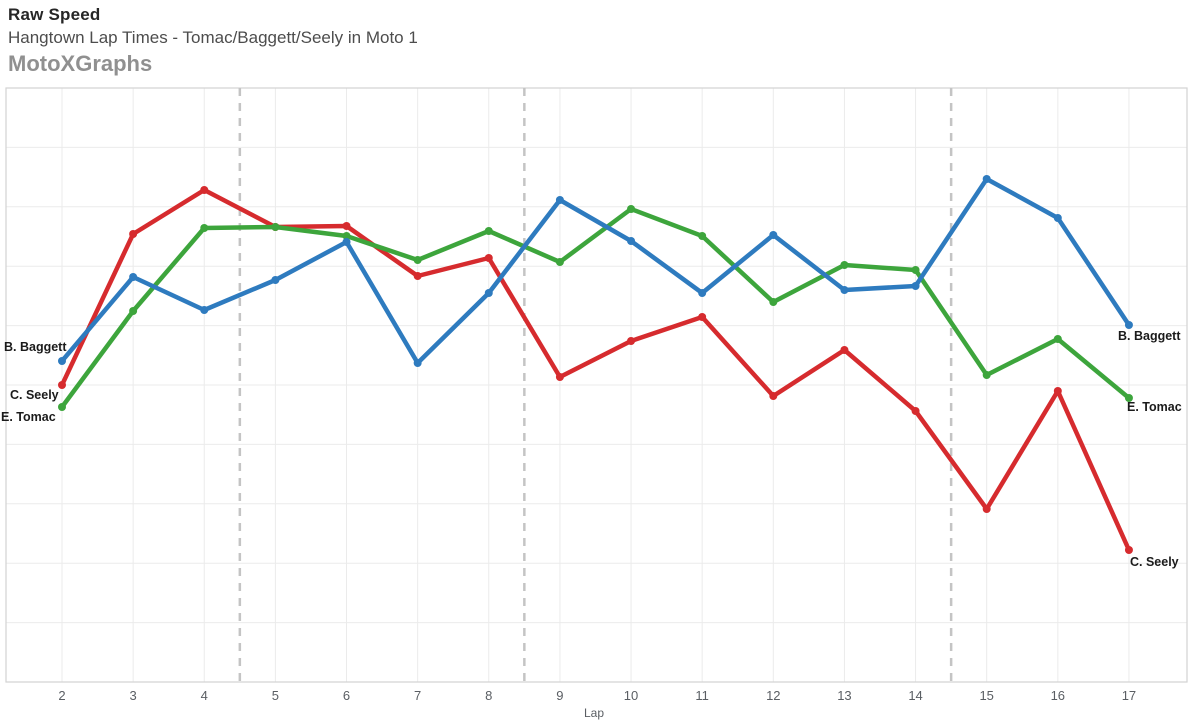 Image resolution: width=1191 pixels, height=728 pixels. I want to click on series-label-baggett-right: B. Baggett, so click(1149, 336).